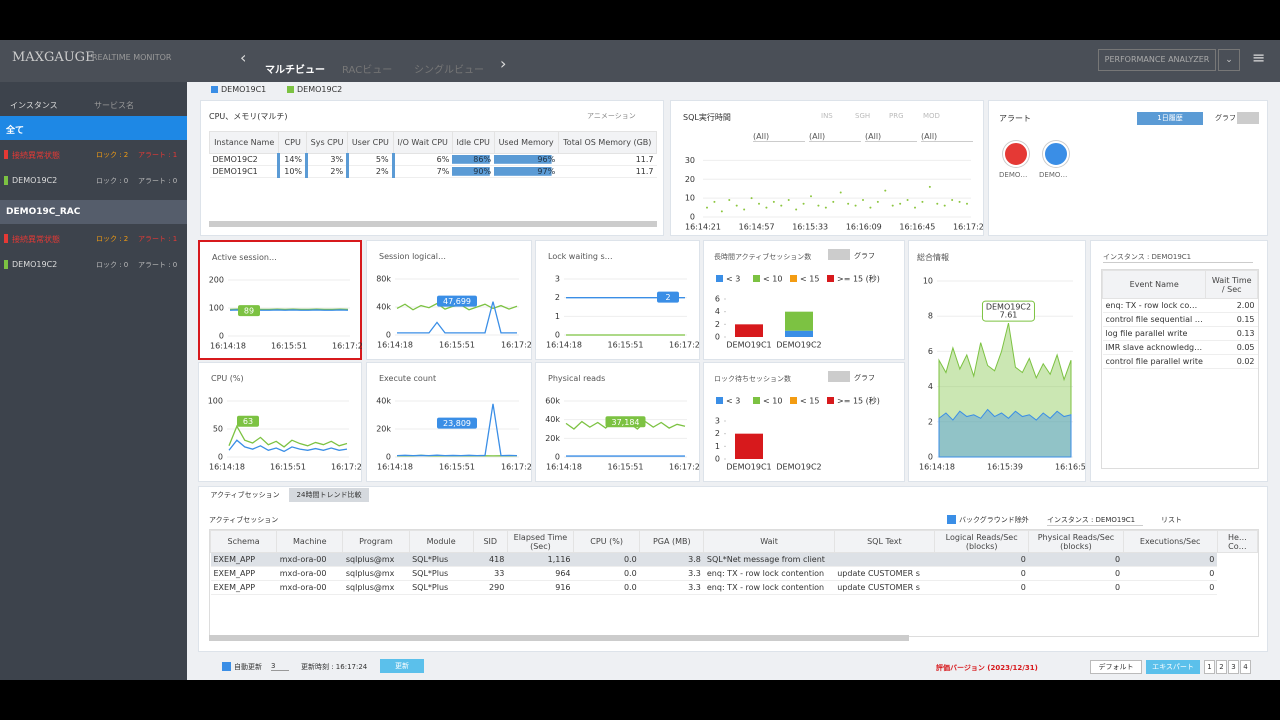 This screenshot has height=720, width=1280. Describe the element at coordinates (290, 89) in the screenshot. I see `tab-marker` at that location.